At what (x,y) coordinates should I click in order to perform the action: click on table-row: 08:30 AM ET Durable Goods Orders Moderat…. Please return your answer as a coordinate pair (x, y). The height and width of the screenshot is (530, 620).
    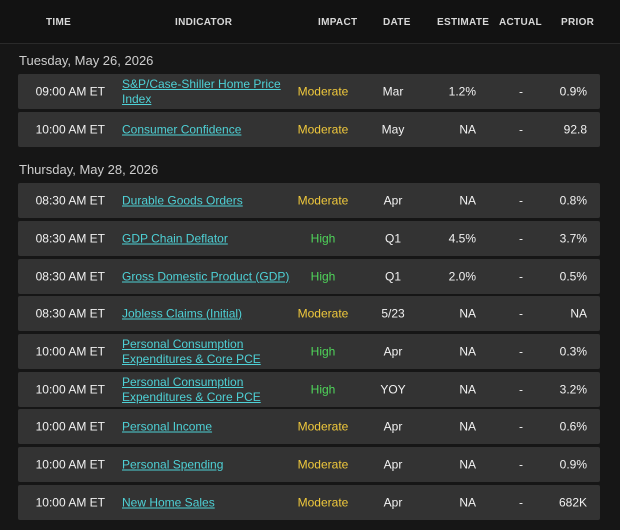
    Looking at the image, I should click on (309, 200).